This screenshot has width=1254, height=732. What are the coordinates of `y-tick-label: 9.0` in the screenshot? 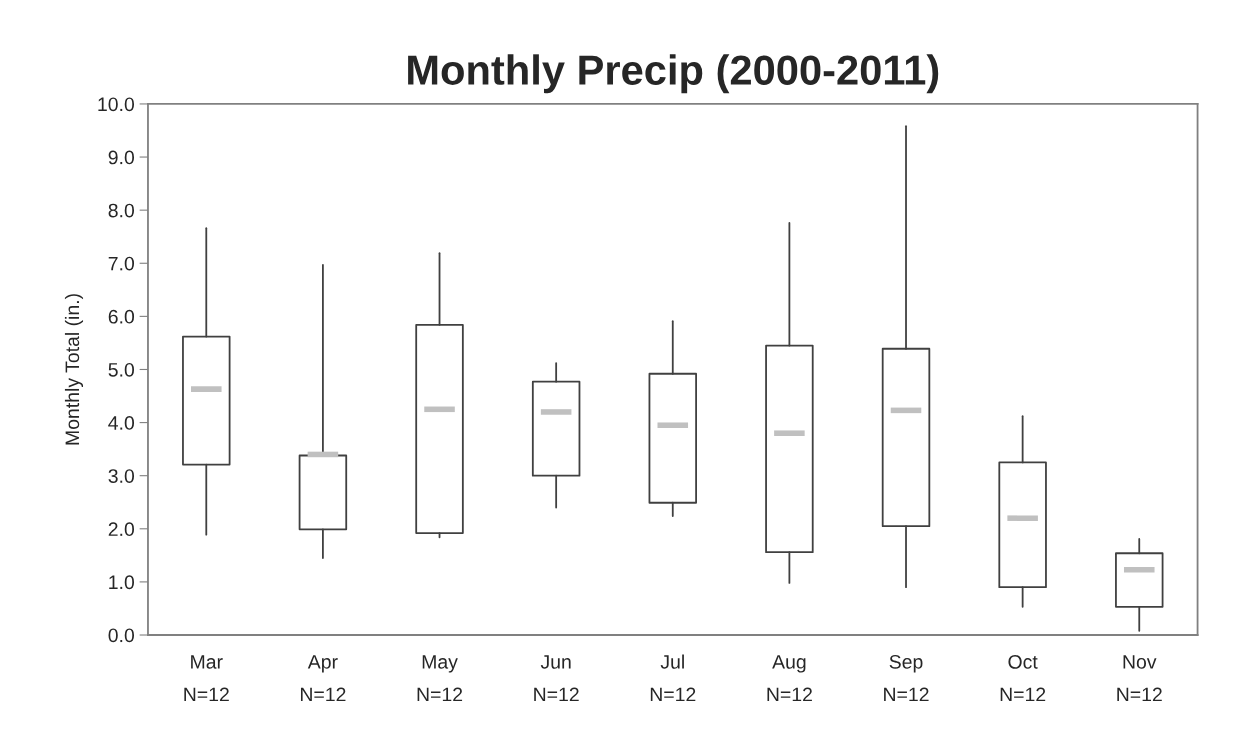 It's located at (121, 157).